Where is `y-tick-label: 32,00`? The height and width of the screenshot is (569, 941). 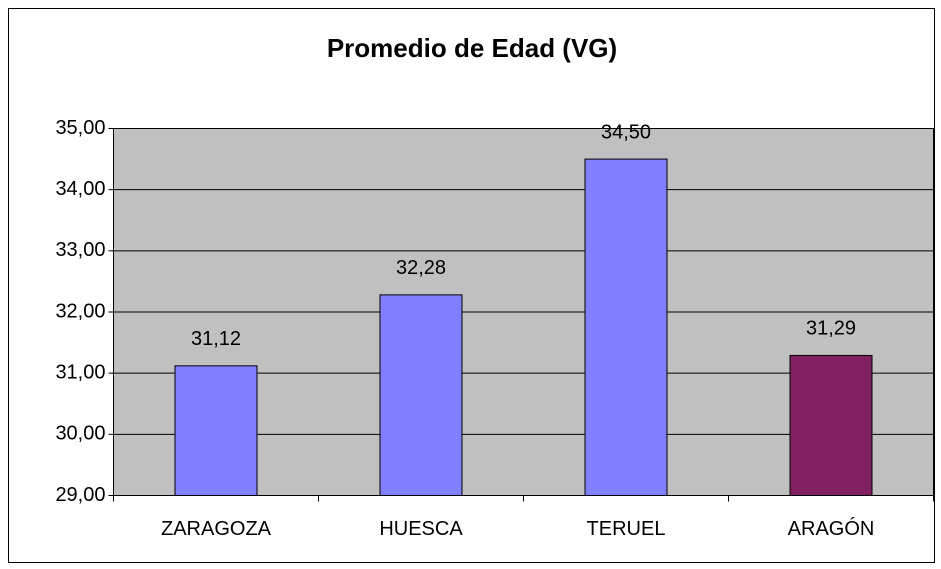
y-tick-label: 32,00 is located at coordinates (80, 311).